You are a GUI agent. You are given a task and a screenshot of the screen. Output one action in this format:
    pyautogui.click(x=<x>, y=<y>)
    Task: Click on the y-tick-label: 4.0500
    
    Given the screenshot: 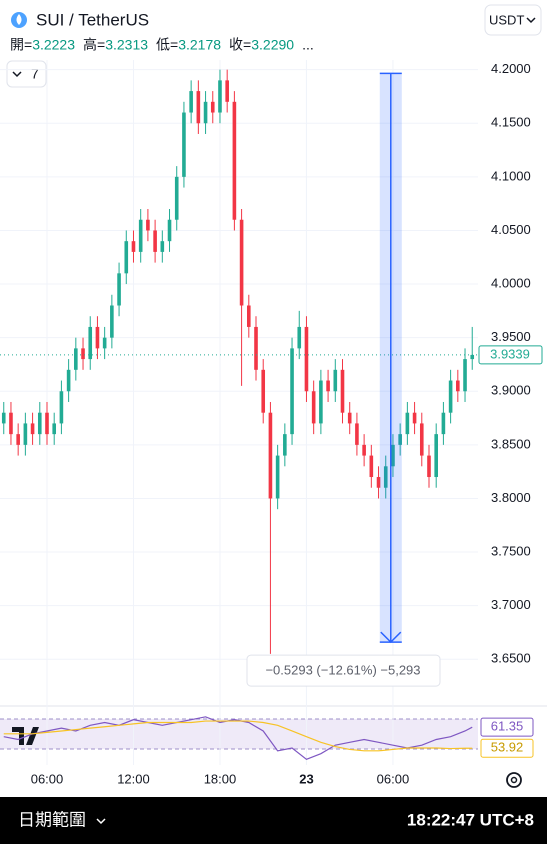 What is the action you would take?
    pyautogui.click(x=511, y=229)
    